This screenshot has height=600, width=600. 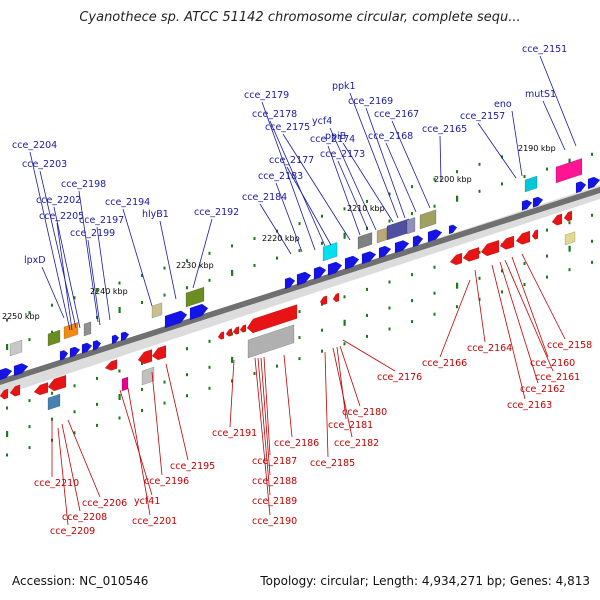 What do you see at coordinates (444, 363) in the screenshot?
I see `reverse-gene-label: cce_2166` at bounding box center [444, 363].